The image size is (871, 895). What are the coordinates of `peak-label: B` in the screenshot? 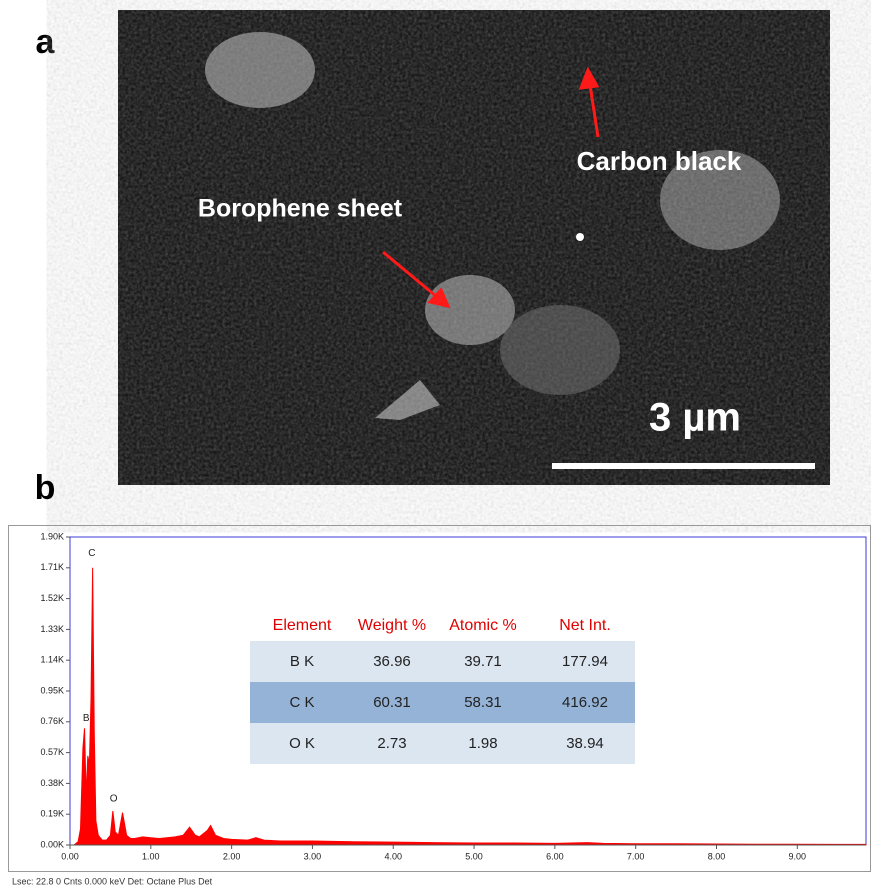 It's located at (86, 718).